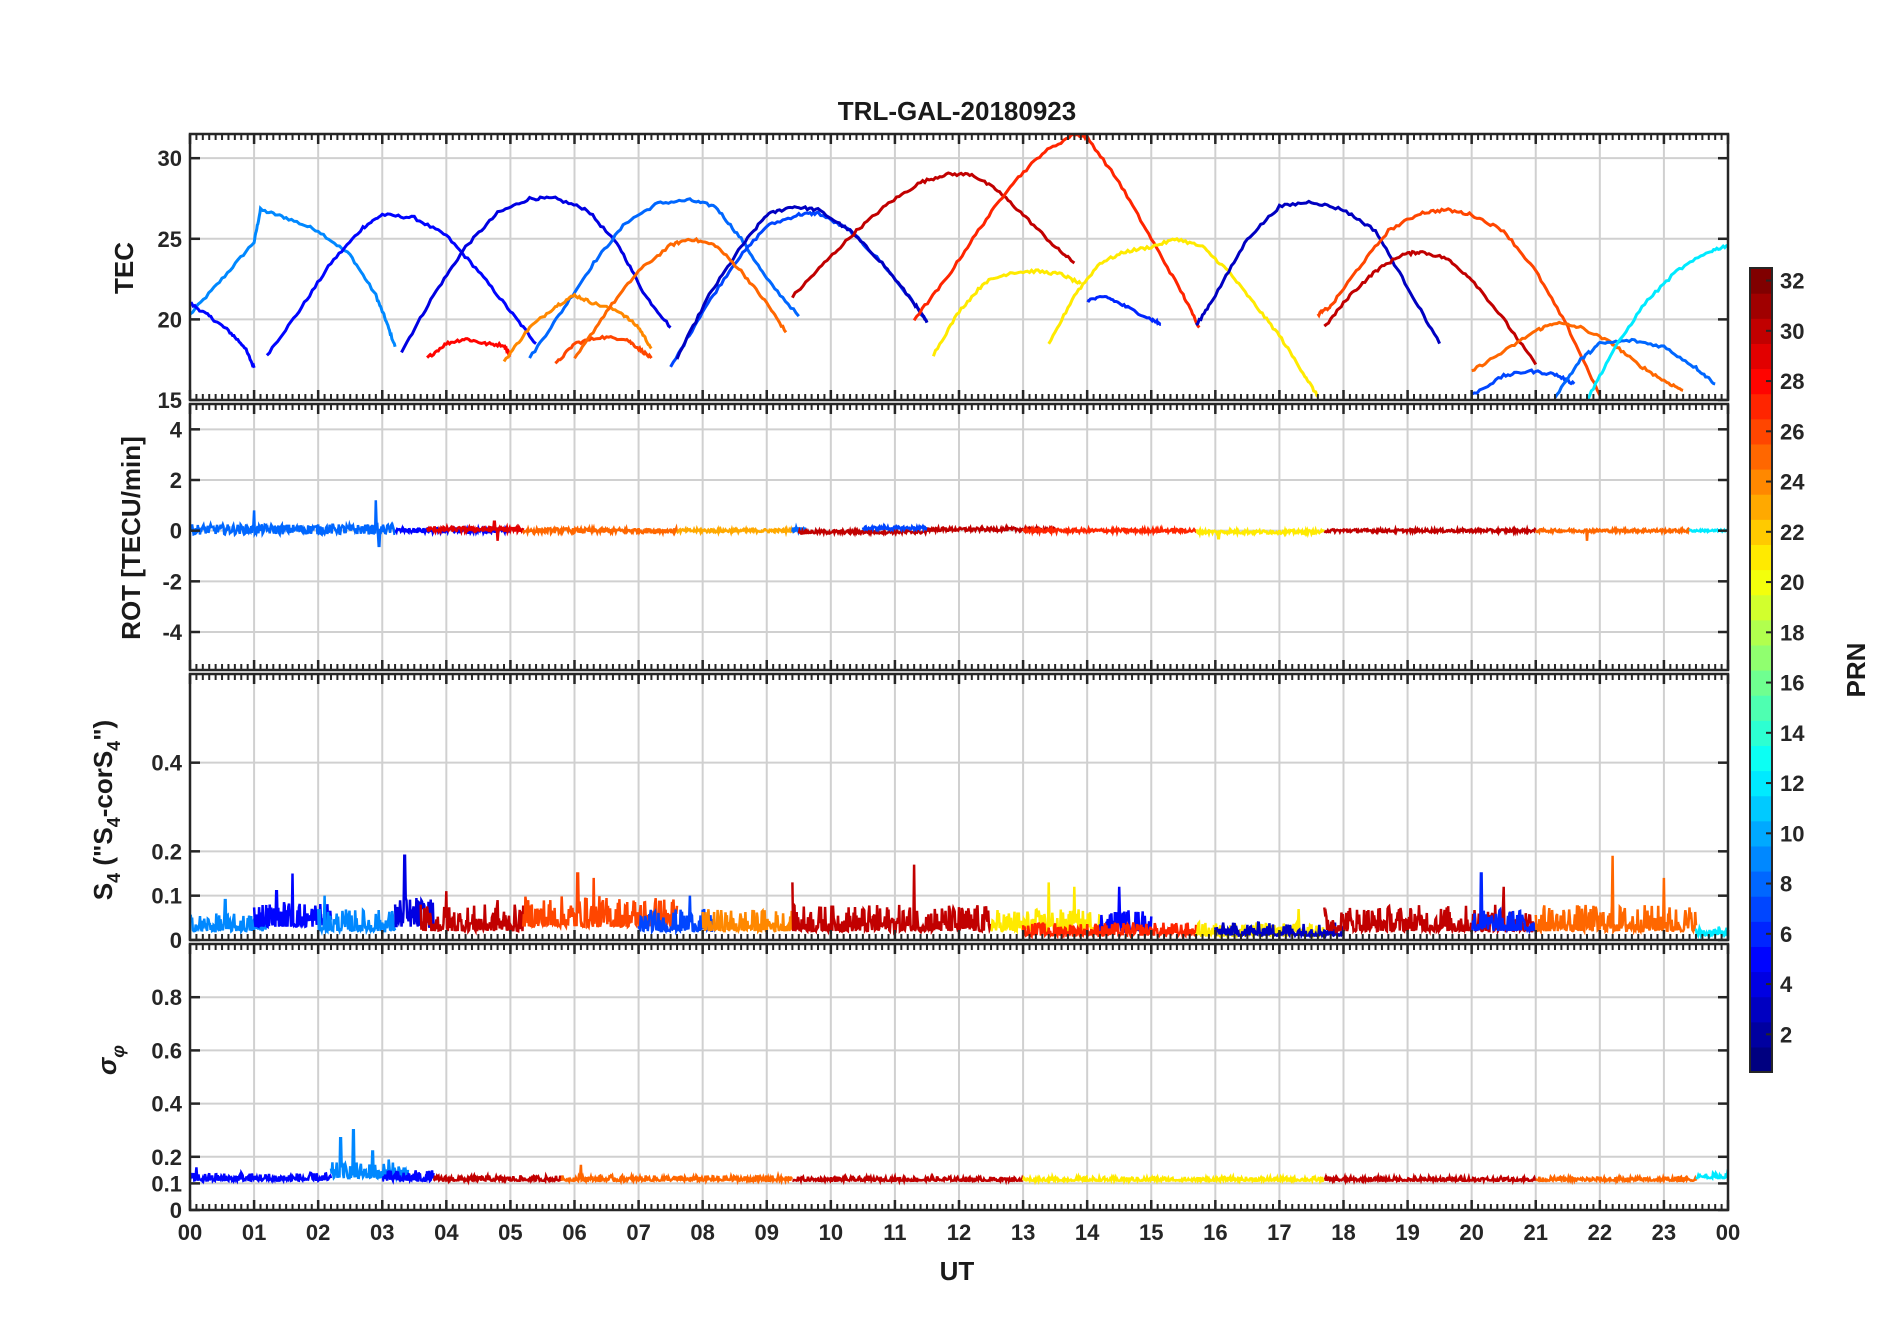 The height and width of the screenshot is (1330, 1902). Describe the element at coordinates (957, 111) in the screenshot. I see `chart-title: TRL-GAL-20180923` at that location.